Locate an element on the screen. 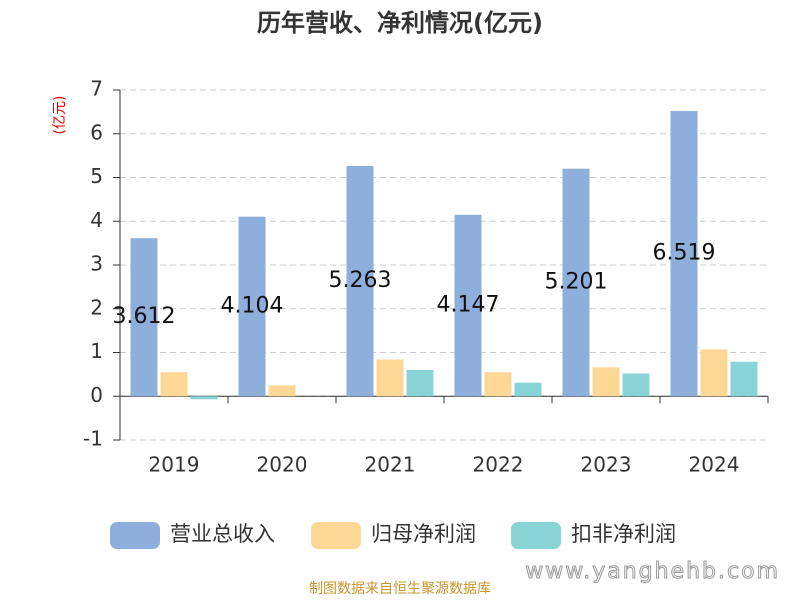 Image resolution: width=800 pixels, height=600 pixels. chart-title: 历年营收、净利情况(亿元) is located at coordinates (400, 23).